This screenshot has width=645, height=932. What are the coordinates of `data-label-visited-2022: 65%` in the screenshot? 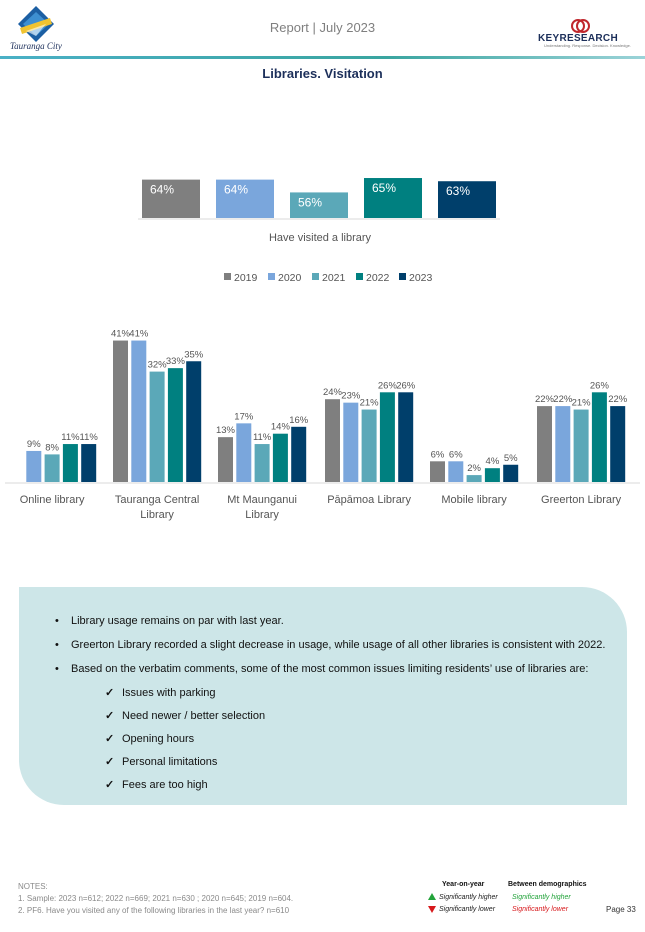 It's located at (384, 188).